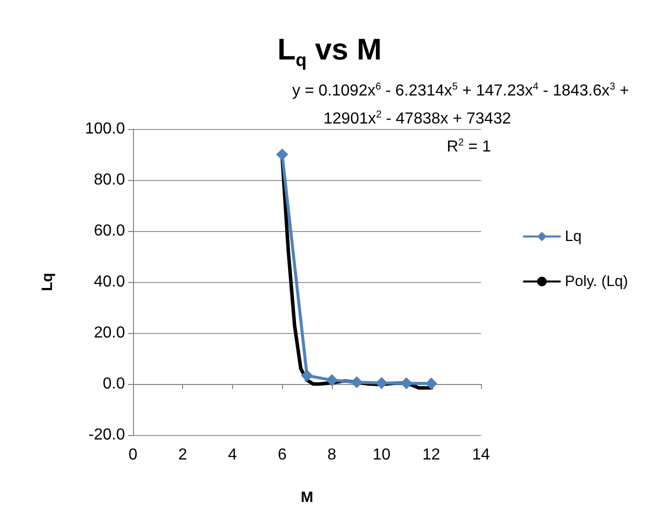 The width and height of the screenshot is (659, 518). I want to click on y-tick-label: 100.0, so click(105, 129).